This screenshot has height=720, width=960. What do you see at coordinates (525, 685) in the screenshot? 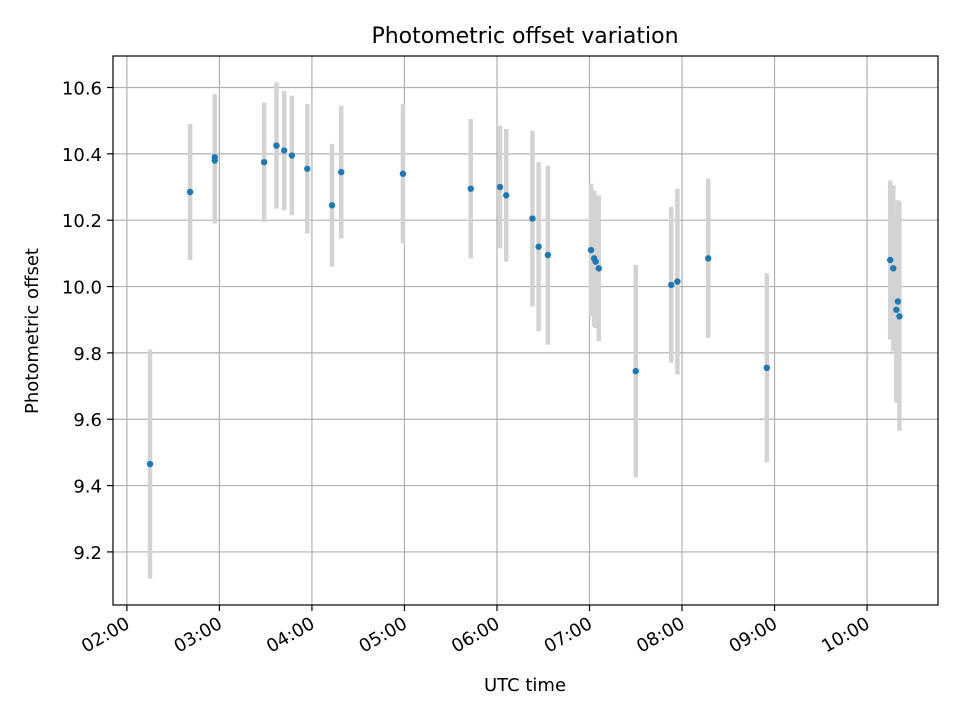
I see `x-axis-label: UTC time` at bounding box center [525, 685].